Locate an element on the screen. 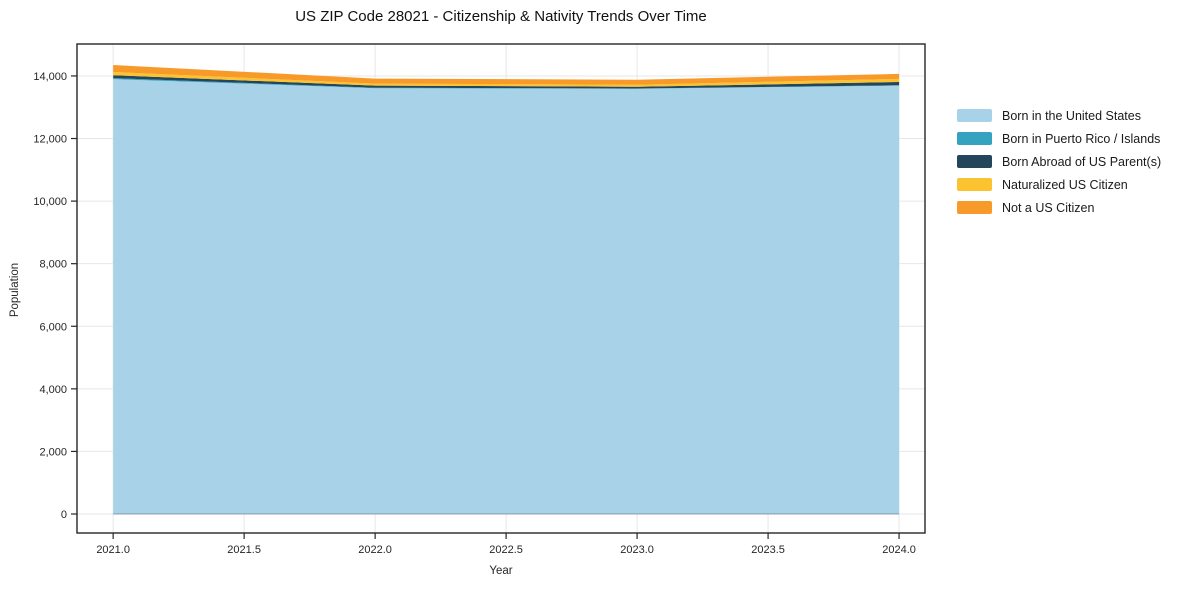 The height and width of the screenshot is (590, 1189). y-tick-label: 6,000 is located at coordinates (53, 327).